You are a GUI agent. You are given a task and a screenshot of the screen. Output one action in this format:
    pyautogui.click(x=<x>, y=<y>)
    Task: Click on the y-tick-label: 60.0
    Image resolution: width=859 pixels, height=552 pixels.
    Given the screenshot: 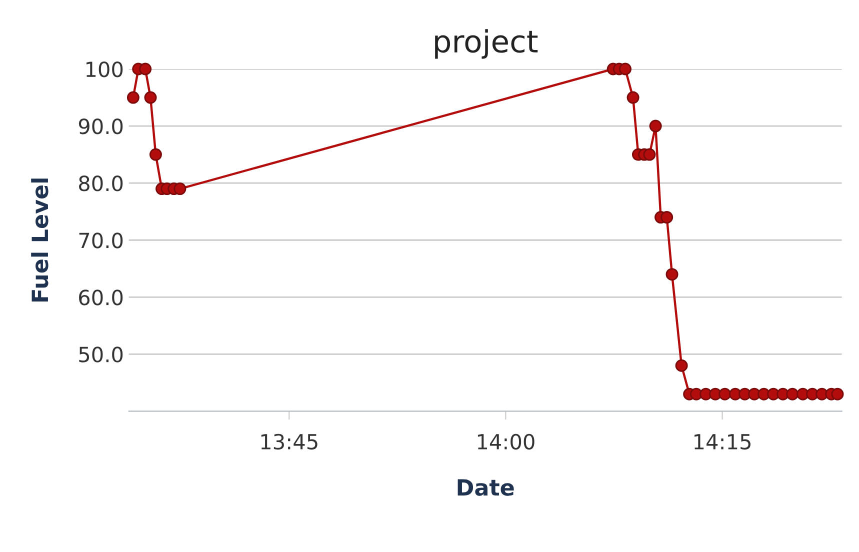 What is the action you would take?
    pyautogui.click(x=101, y=298)
    